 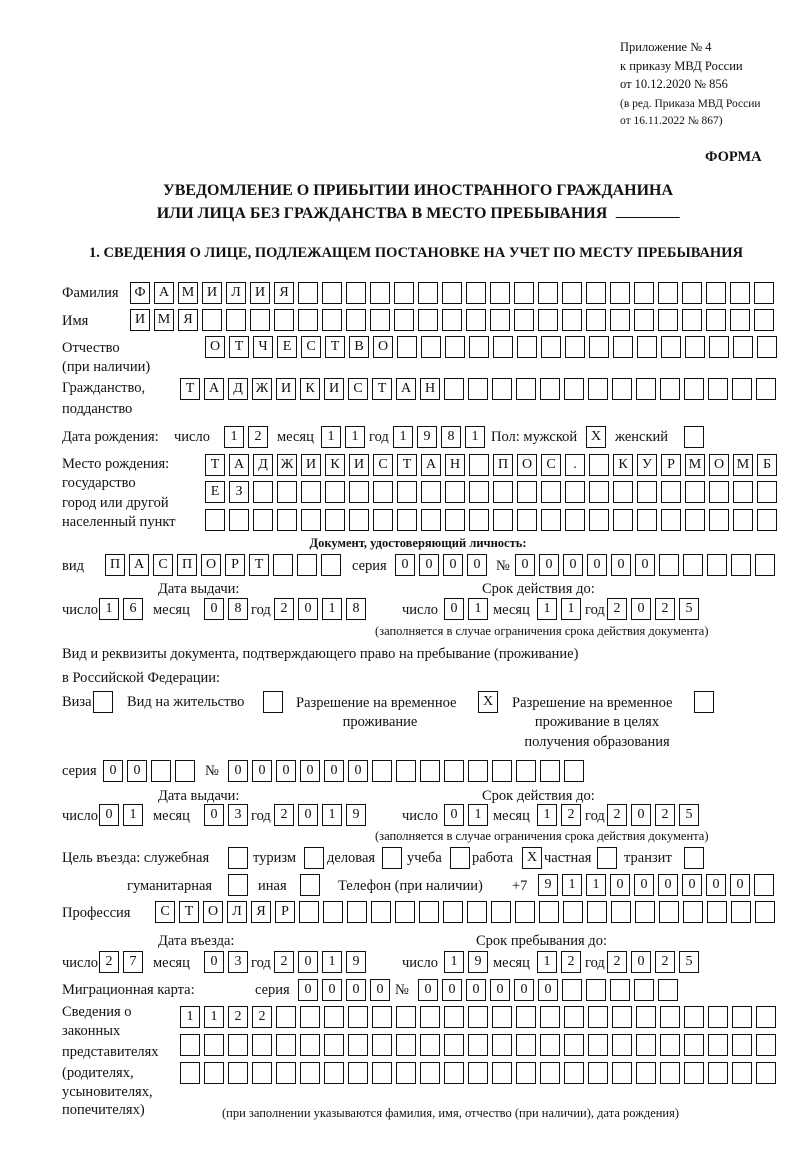 What do you see at coordinates (549, 565) in the screenshot?
I see `id-doc-number-cell: 0` at bounding box center [549, 565].